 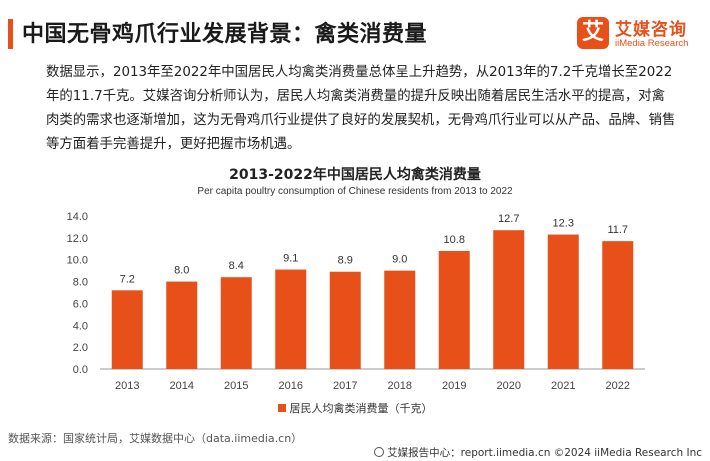 I want to click on chart-title: 2013-2022年中国居民人均禽类消费量, so click(x=355, y=175).